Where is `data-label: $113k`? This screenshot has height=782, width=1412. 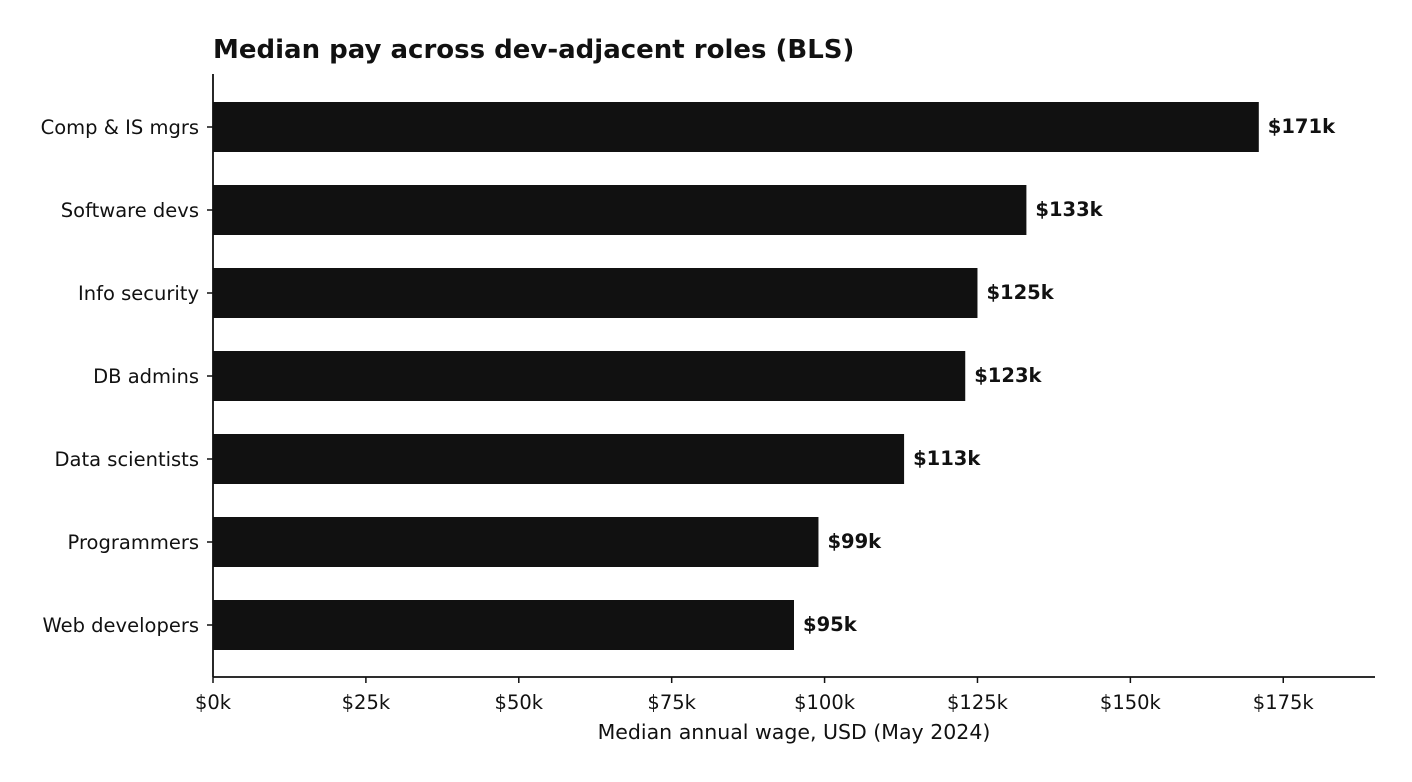
data-label: $113k is located at coordinates (947, 458).